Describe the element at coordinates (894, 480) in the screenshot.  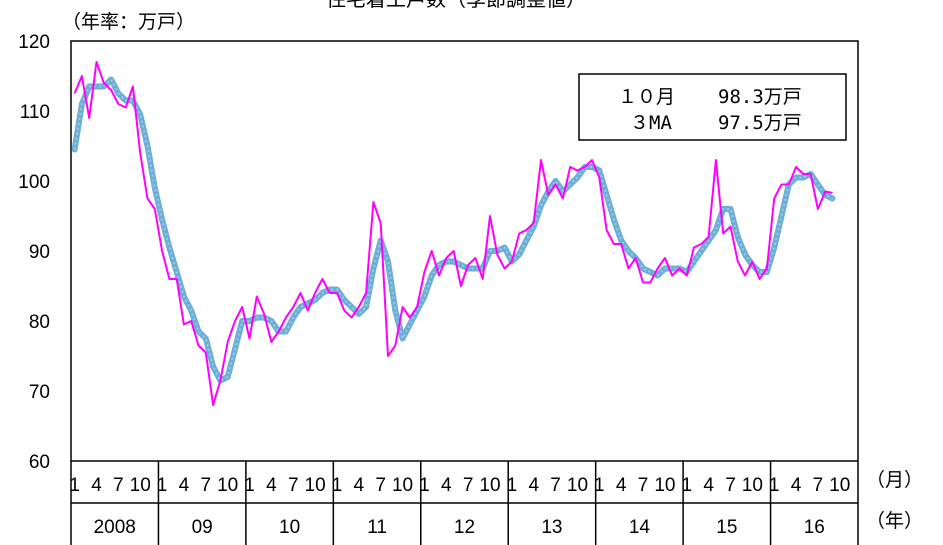
I see `x-unit-month-label: （月）` at that location.